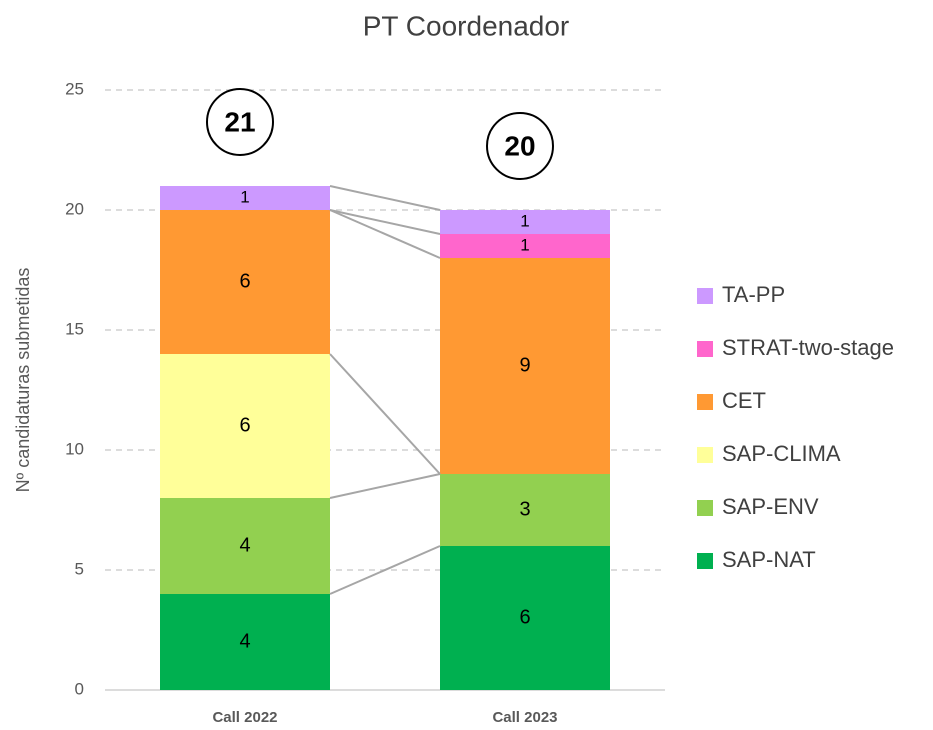  What do you see at coordinates (23, 380) in the screenshot?
I see `y-axis-label: Nº candidaturas submetidas` at bounding box center [23, 380].